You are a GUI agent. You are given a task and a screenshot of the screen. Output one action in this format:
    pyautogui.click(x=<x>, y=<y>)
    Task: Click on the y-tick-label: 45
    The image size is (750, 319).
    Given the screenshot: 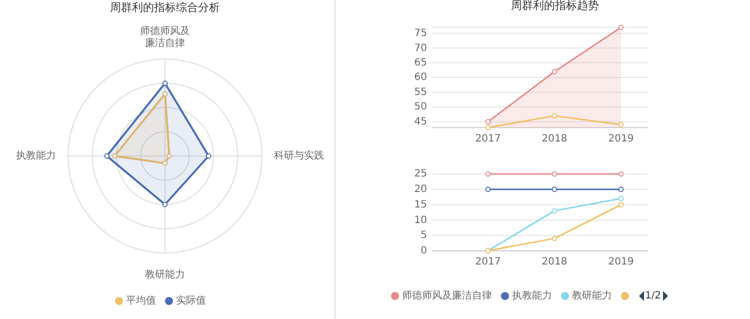 What is the action you would take?
    pyautogui.click(x=420, y=122)
    